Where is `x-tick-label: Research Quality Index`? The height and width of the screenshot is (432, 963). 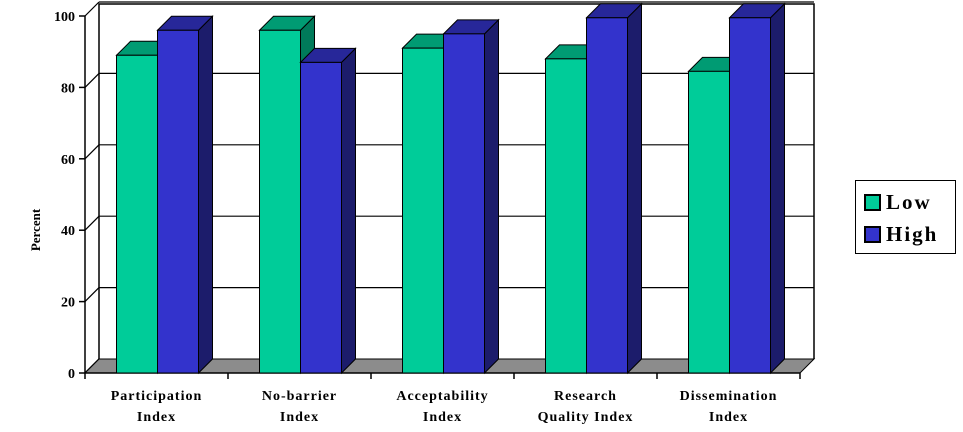
x-tick-label: Research Quality Index is located at coordinates (586, 407).